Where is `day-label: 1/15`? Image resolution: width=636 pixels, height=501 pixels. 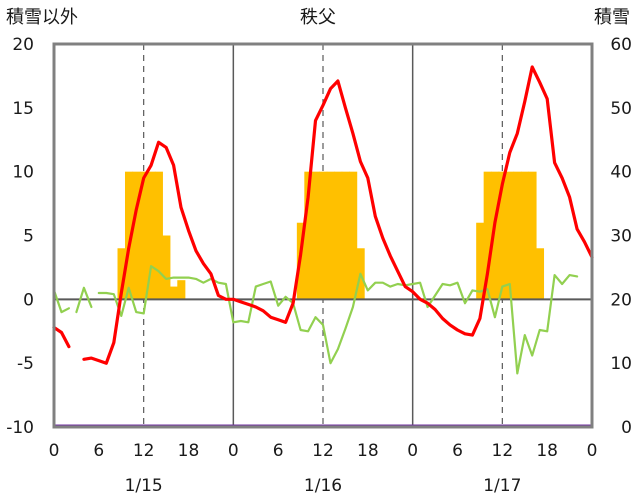 day-label: 1/15 is located at coordinates (144, 486).